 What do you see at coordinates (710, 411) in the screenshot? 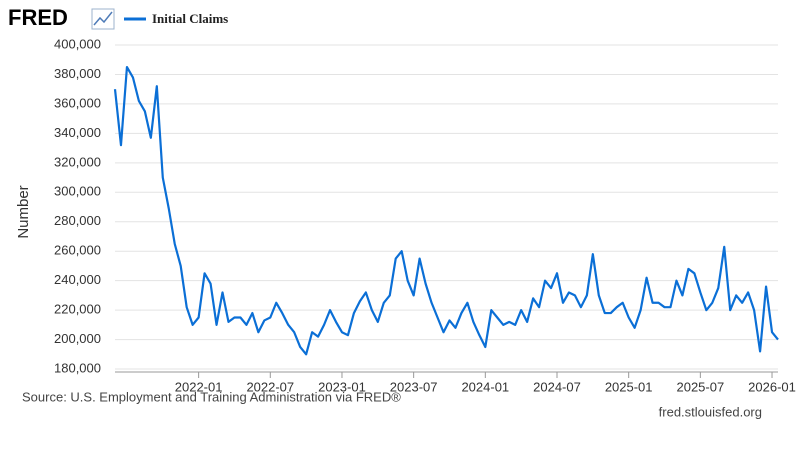
I see `site: fred.stlouisfed.org` at bounding box center [710, 411].